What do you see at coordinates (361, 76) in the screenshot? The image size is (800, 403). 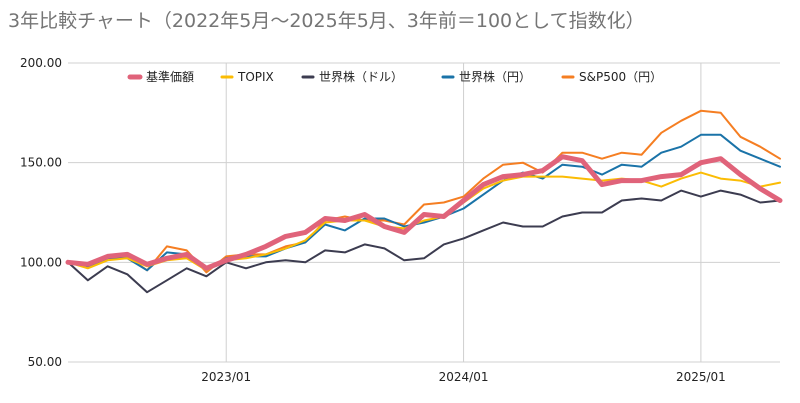 I see `legend-label: 世界株（ドル）` at bounding box center [361, 76].